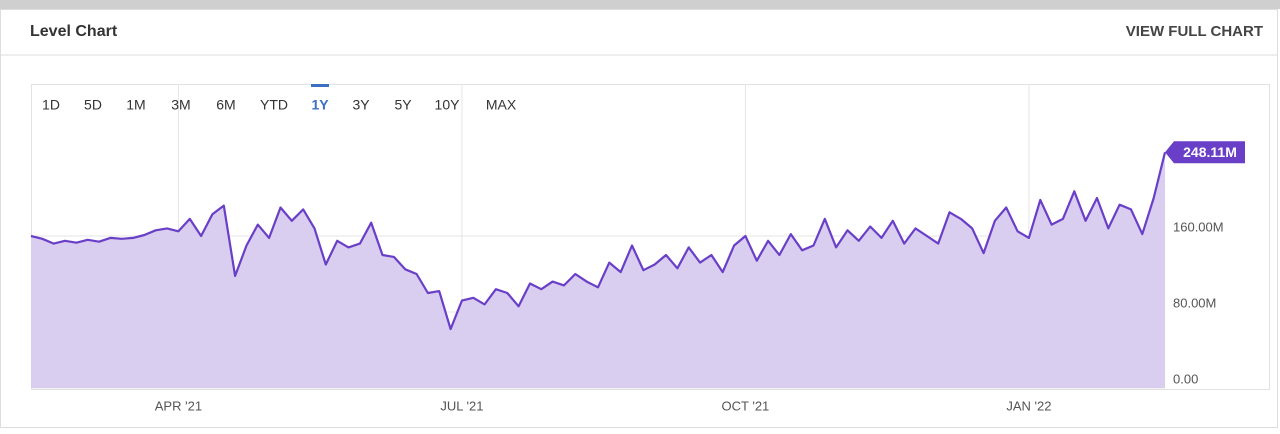  I want to click on top-bar, so click(640, 4).